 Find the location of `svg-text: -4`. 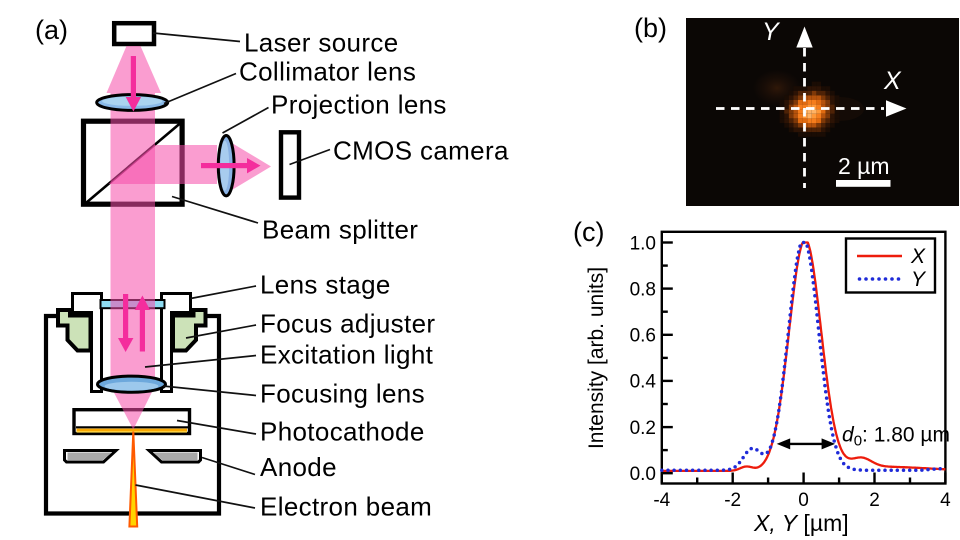

svg-text: -4 is located at coordinates (661, 500).